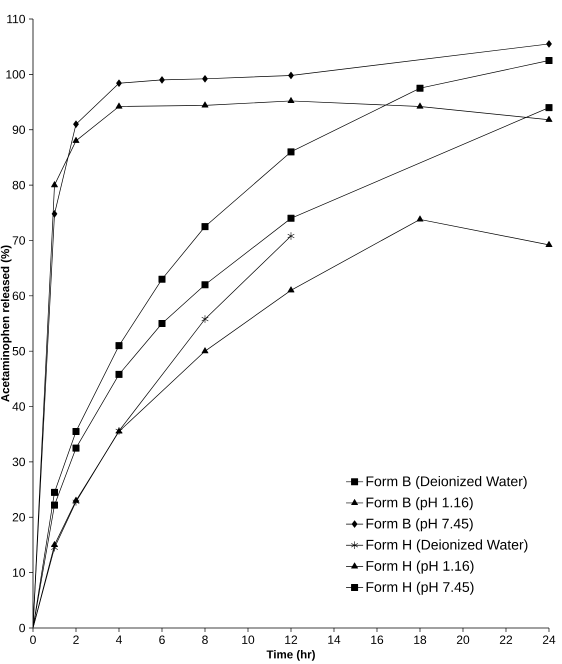  What do you see at coordinates (420, 588) in the screenshot?
I see `legend-label: Form H (pH 7.45)` at bounding box center [420, 588].